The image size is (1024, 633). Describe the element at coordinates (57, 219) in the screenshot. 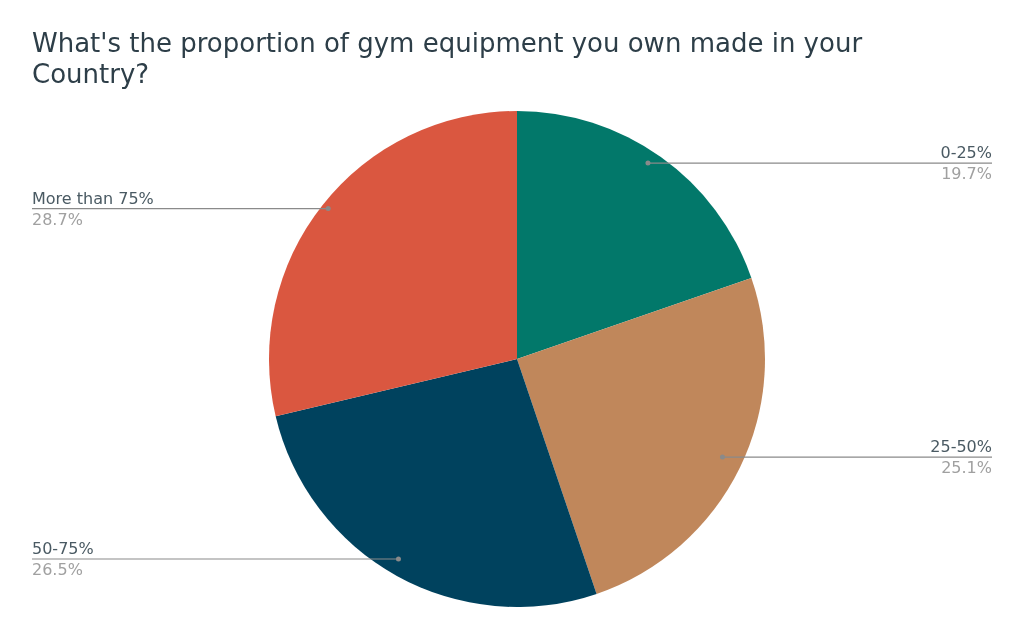

I see `data-label: 28.7%` at that location.